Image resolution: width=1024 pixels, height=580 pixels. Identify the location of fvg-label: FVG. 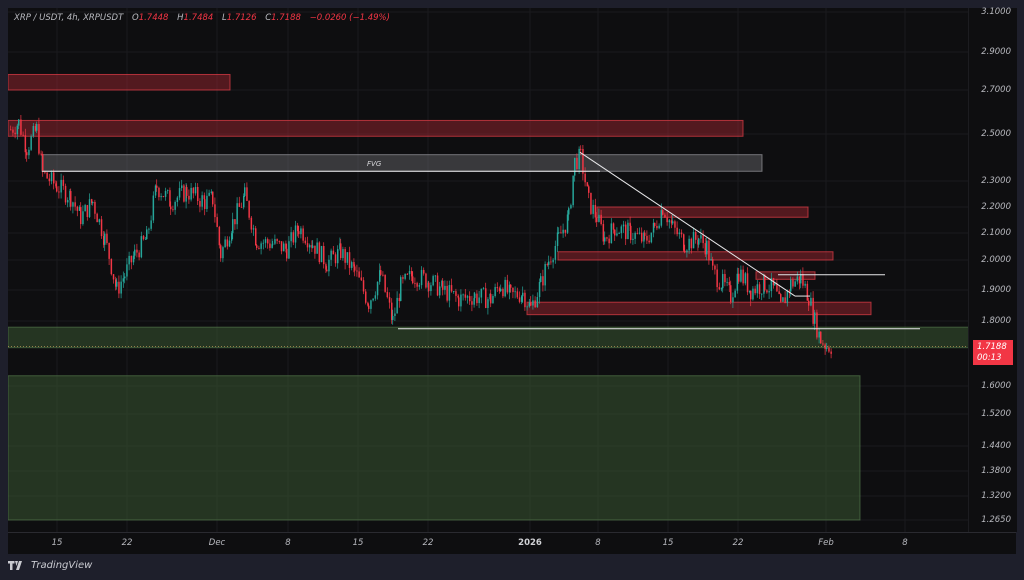
(374, 164).